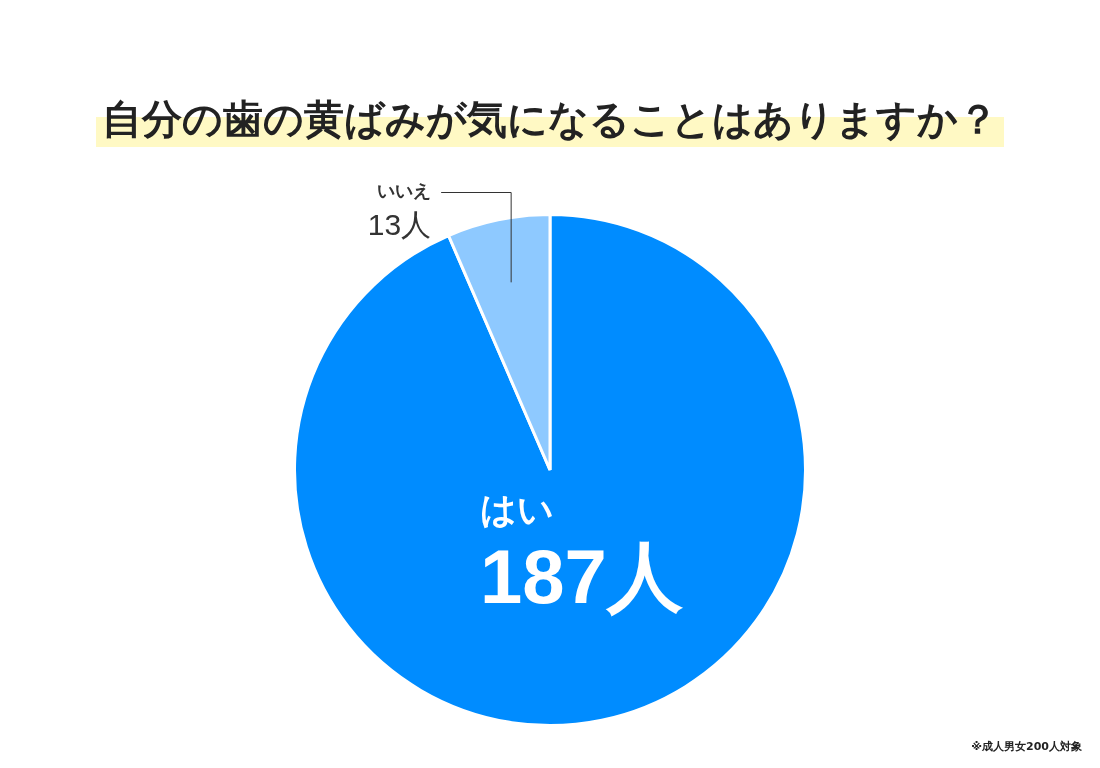 This screenshot has width=1100, height=768. What do you see at coordinates (581, 577) in the screenshot?
I see `data-label: 187人` at bounding box center [581, 577].